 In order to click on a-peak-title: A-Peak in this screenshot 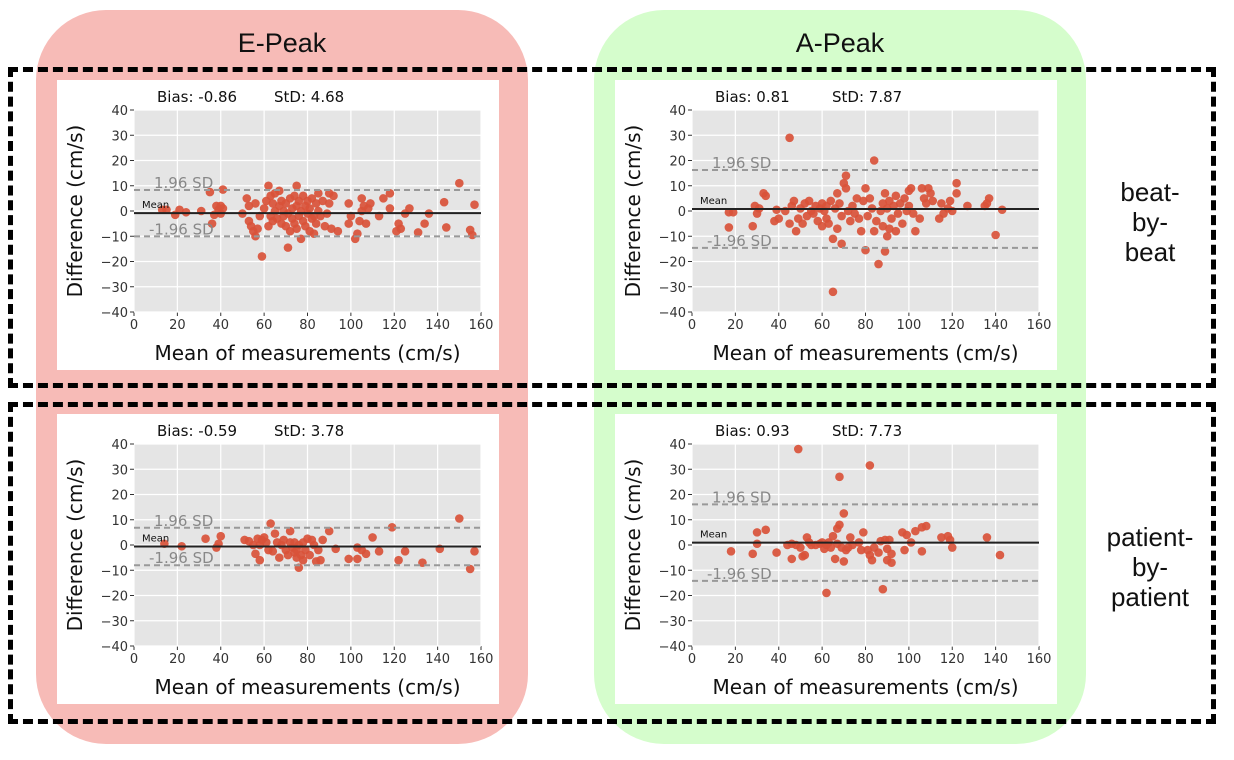, I will do `click(840, 43)`.